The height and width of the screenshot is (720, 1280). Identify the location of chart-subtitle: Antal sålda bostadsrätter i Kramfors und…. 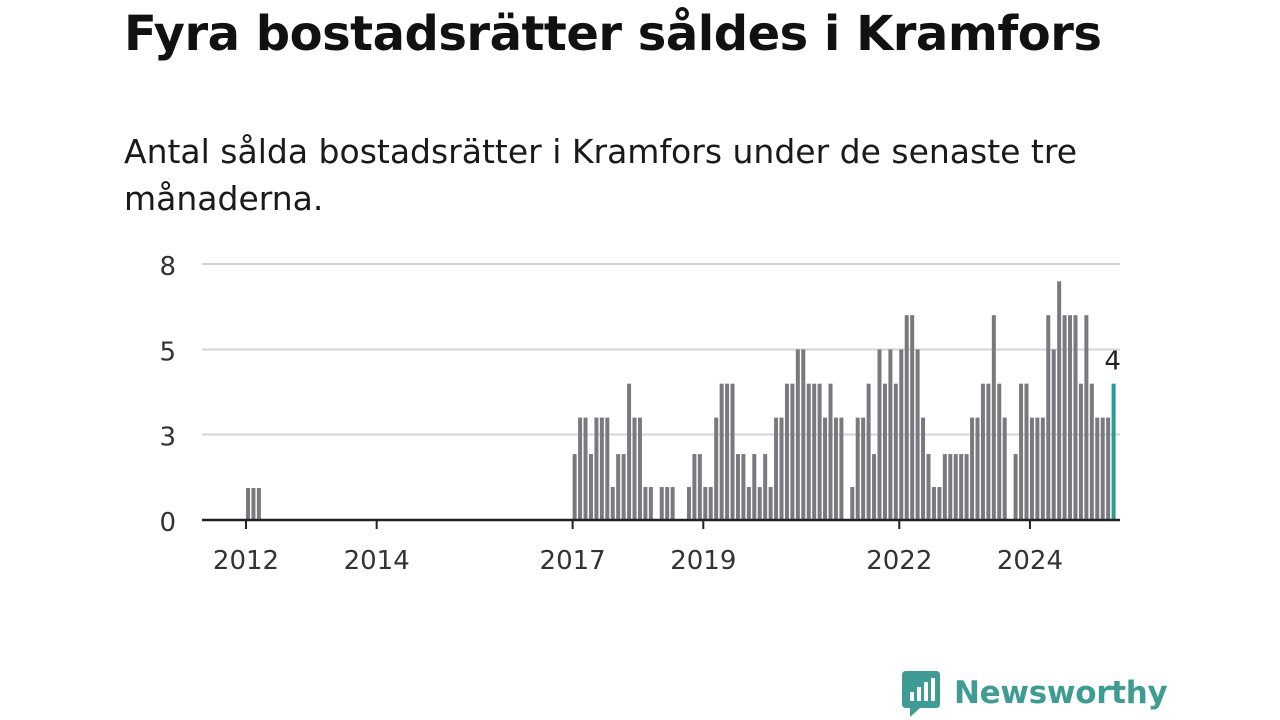
(601, 175).